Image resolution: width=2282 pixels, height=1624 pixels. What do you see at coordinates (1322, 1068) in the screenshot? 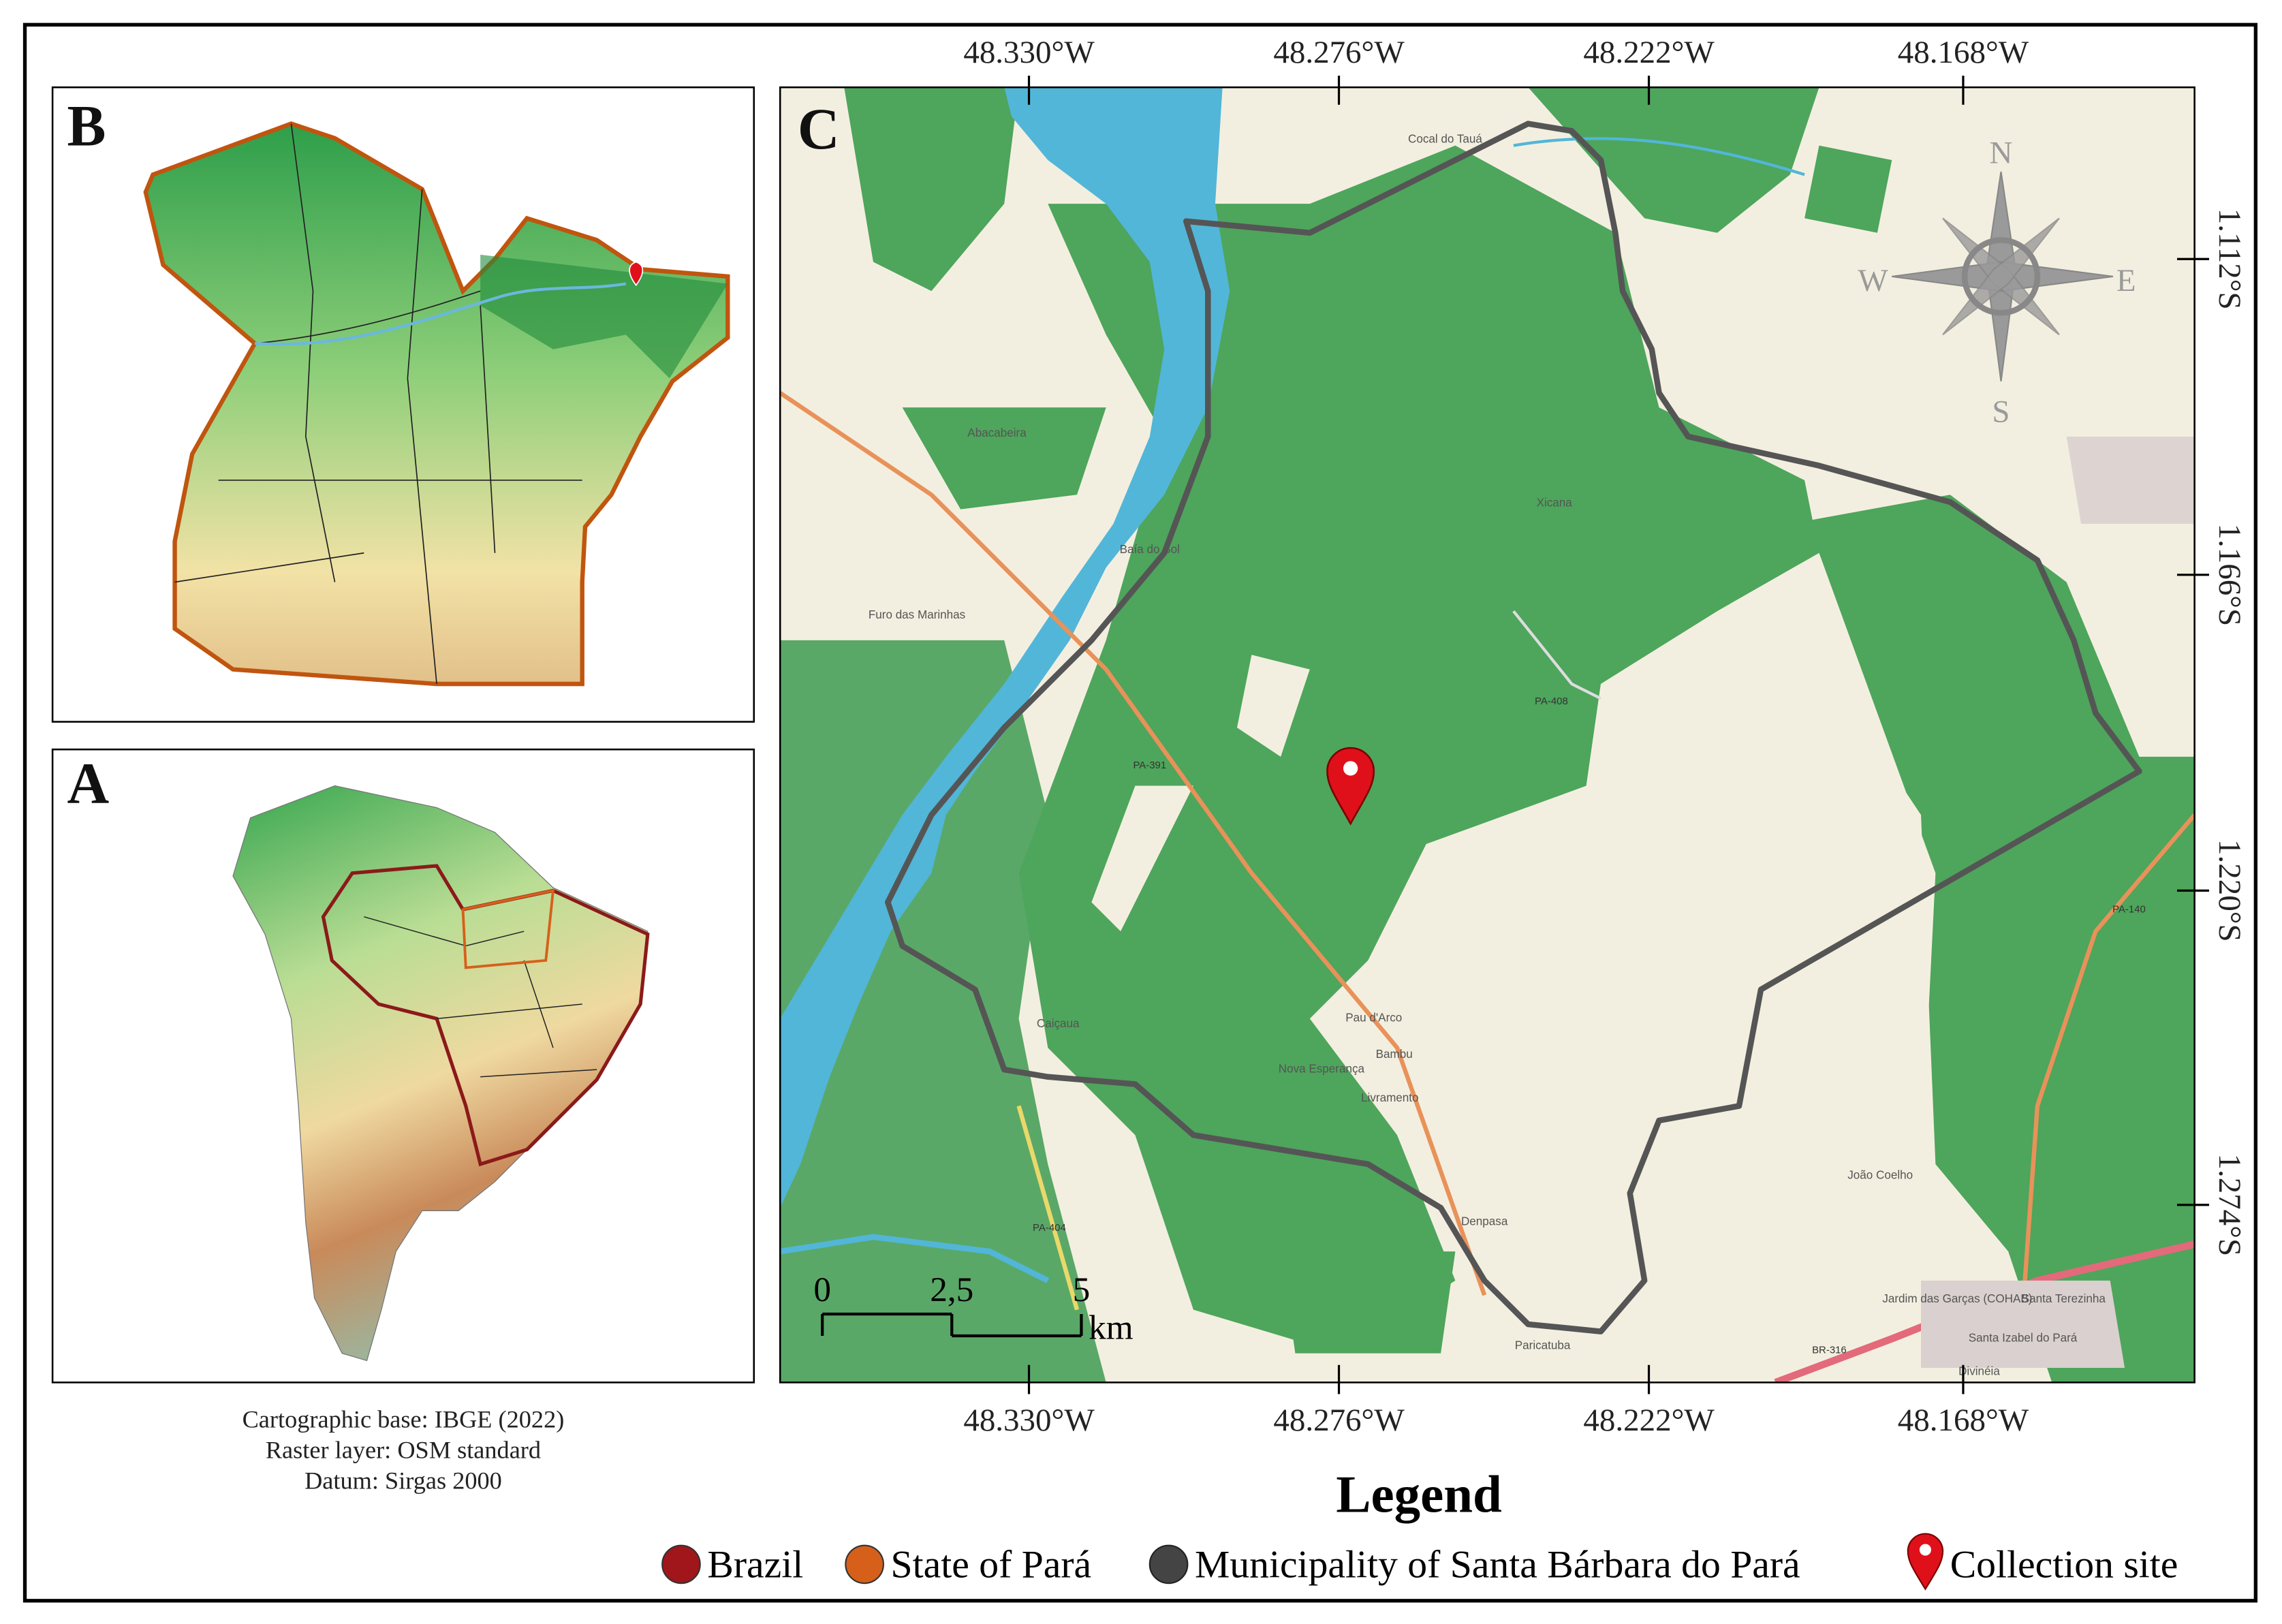
I see `place-name: Nova Esperança` at bounding box center [1322, 1068].